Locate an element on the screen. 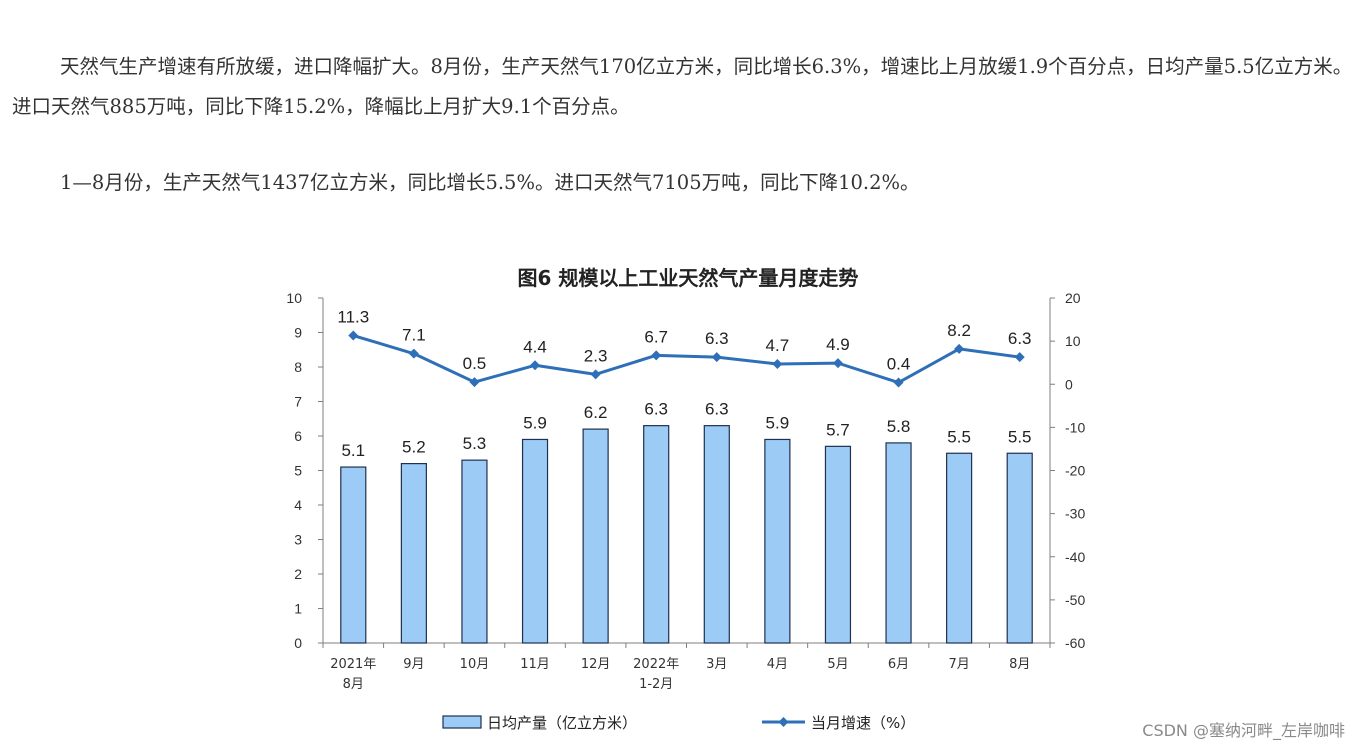 The image size is (1361, 747). line-data-label: 0.5 is located at coordinates (475, 363).